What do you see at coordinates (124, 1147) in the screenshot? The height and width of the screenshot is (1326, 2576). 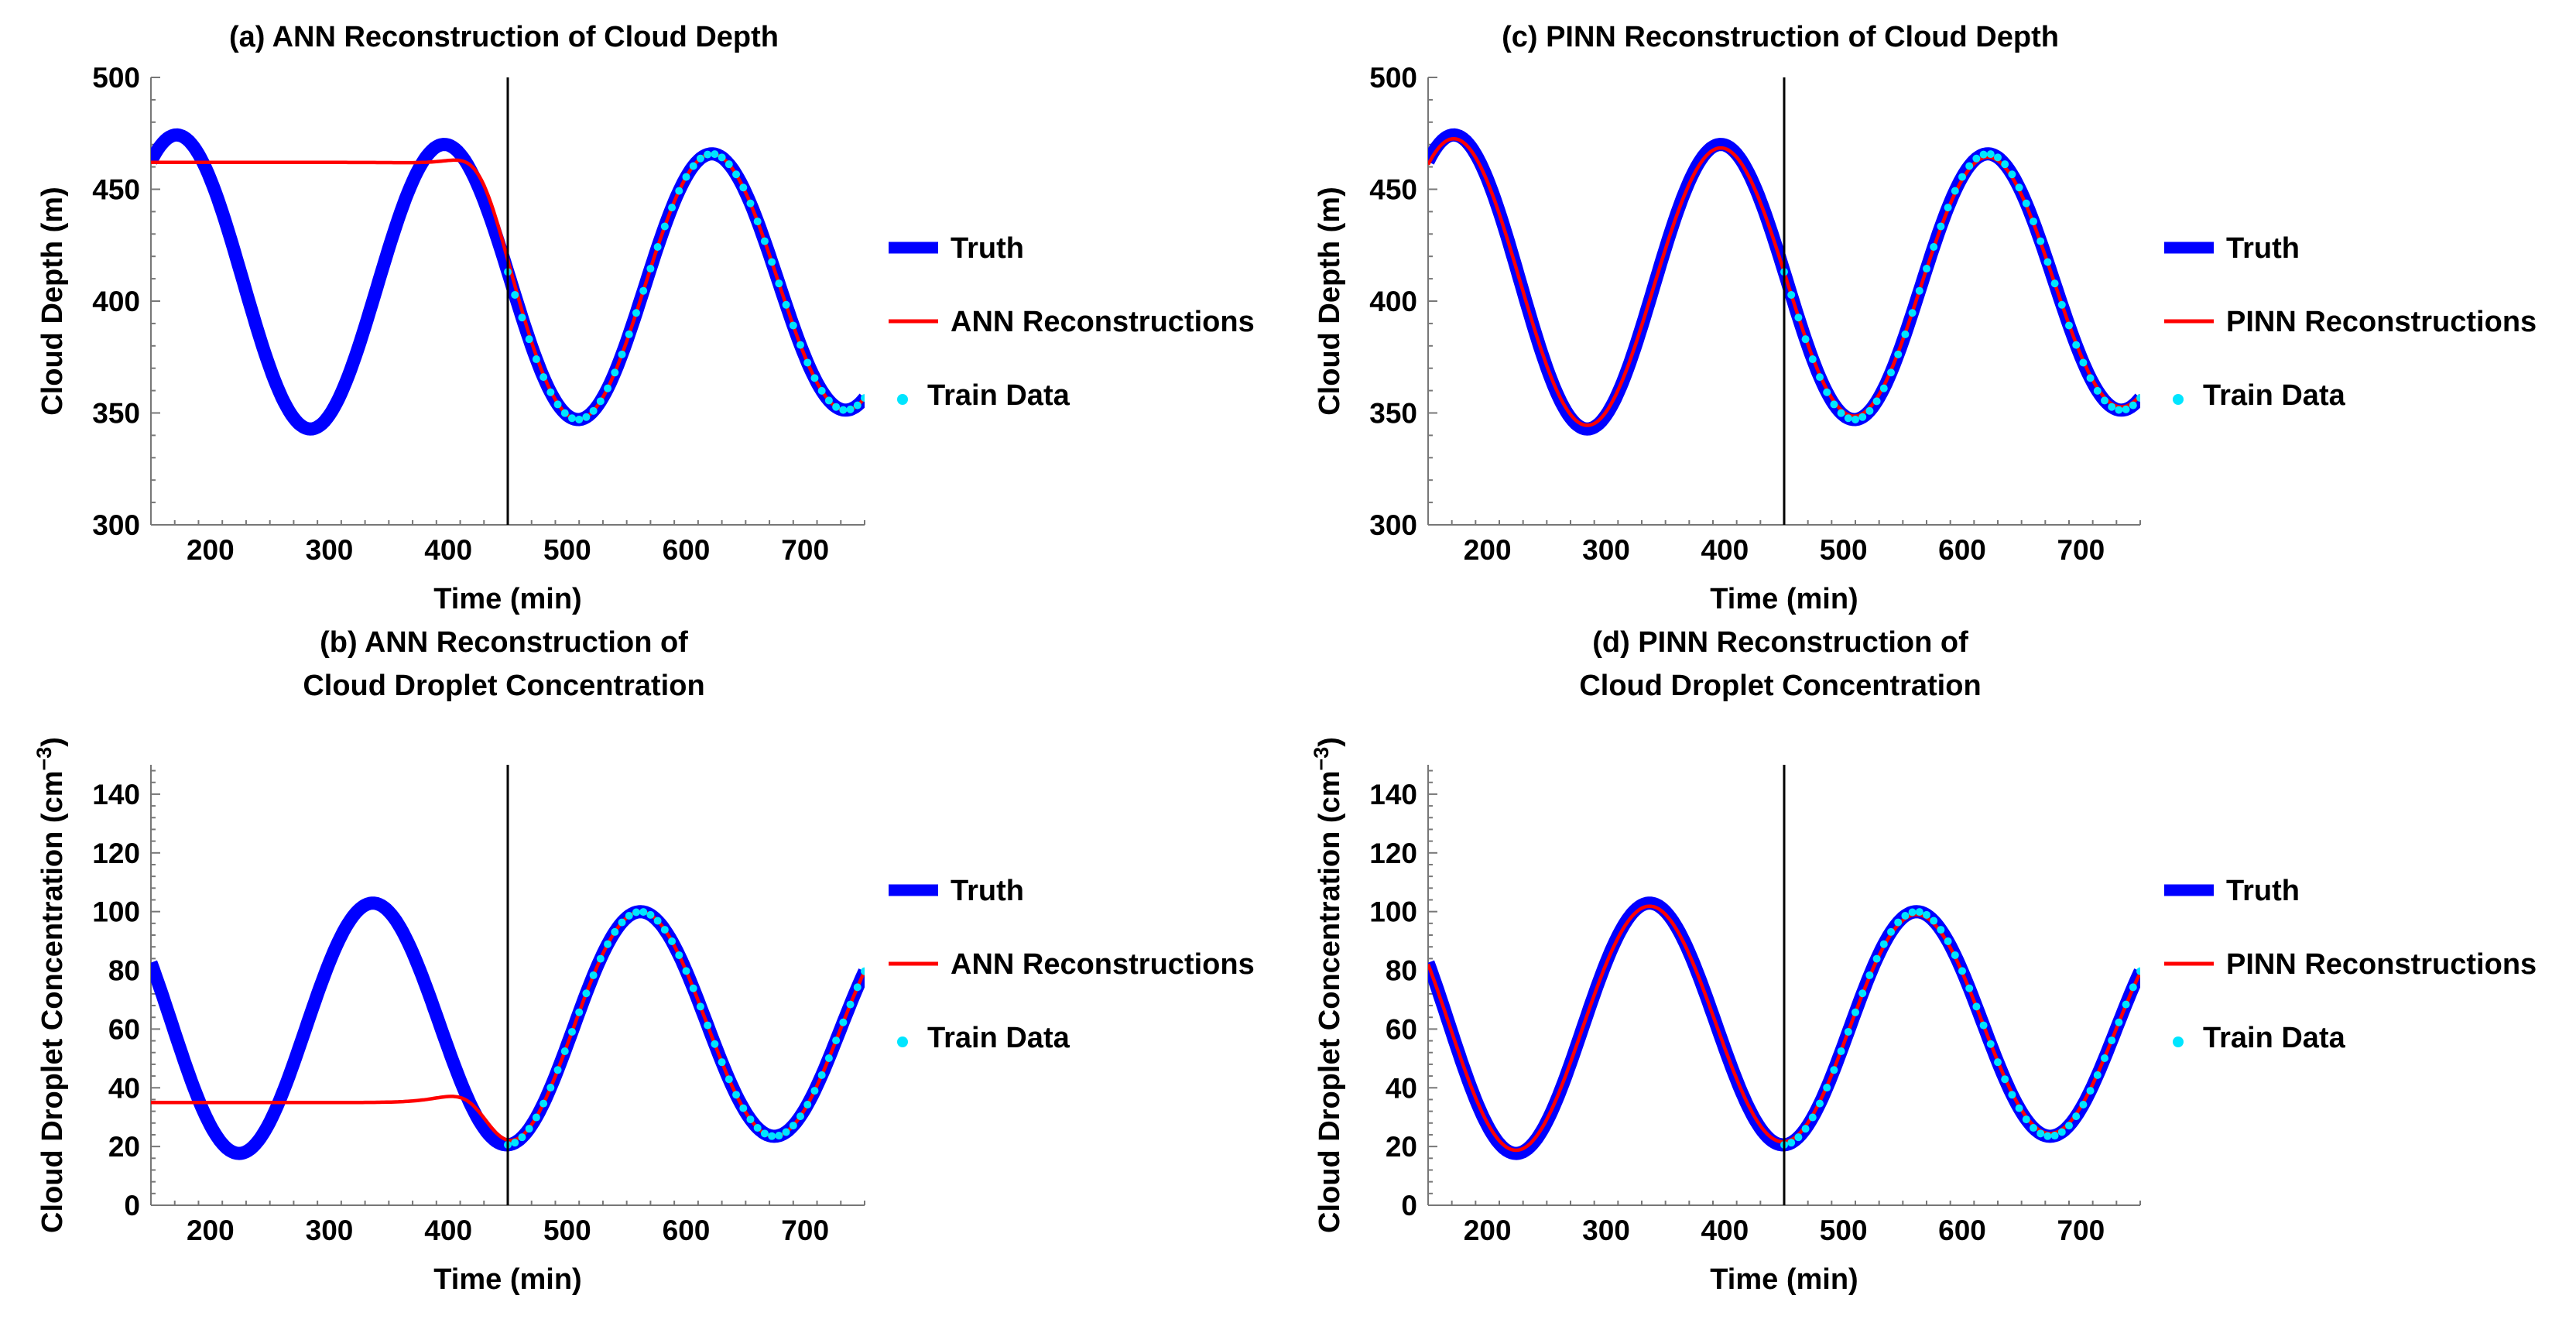 I see `y-tick-label: 20` at bounding box center [124, 1147].